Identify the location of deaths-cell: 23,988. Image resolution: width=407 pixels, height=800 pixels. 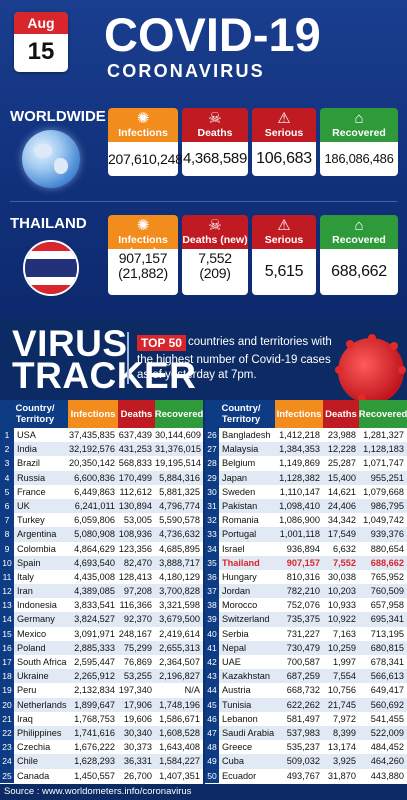
(341, 435).